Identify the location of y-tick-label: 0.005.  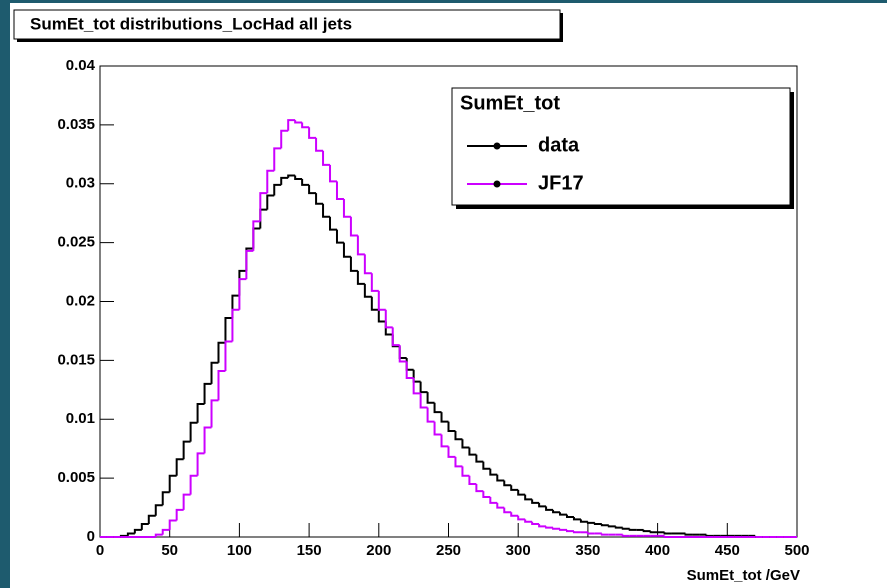
(76, 477).